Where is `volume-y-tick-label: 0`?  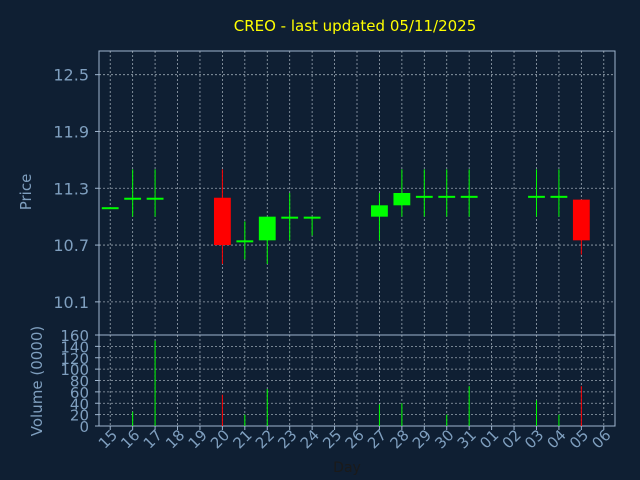
volume-y-tick-label: 0 is located at coordinates (84, 427).